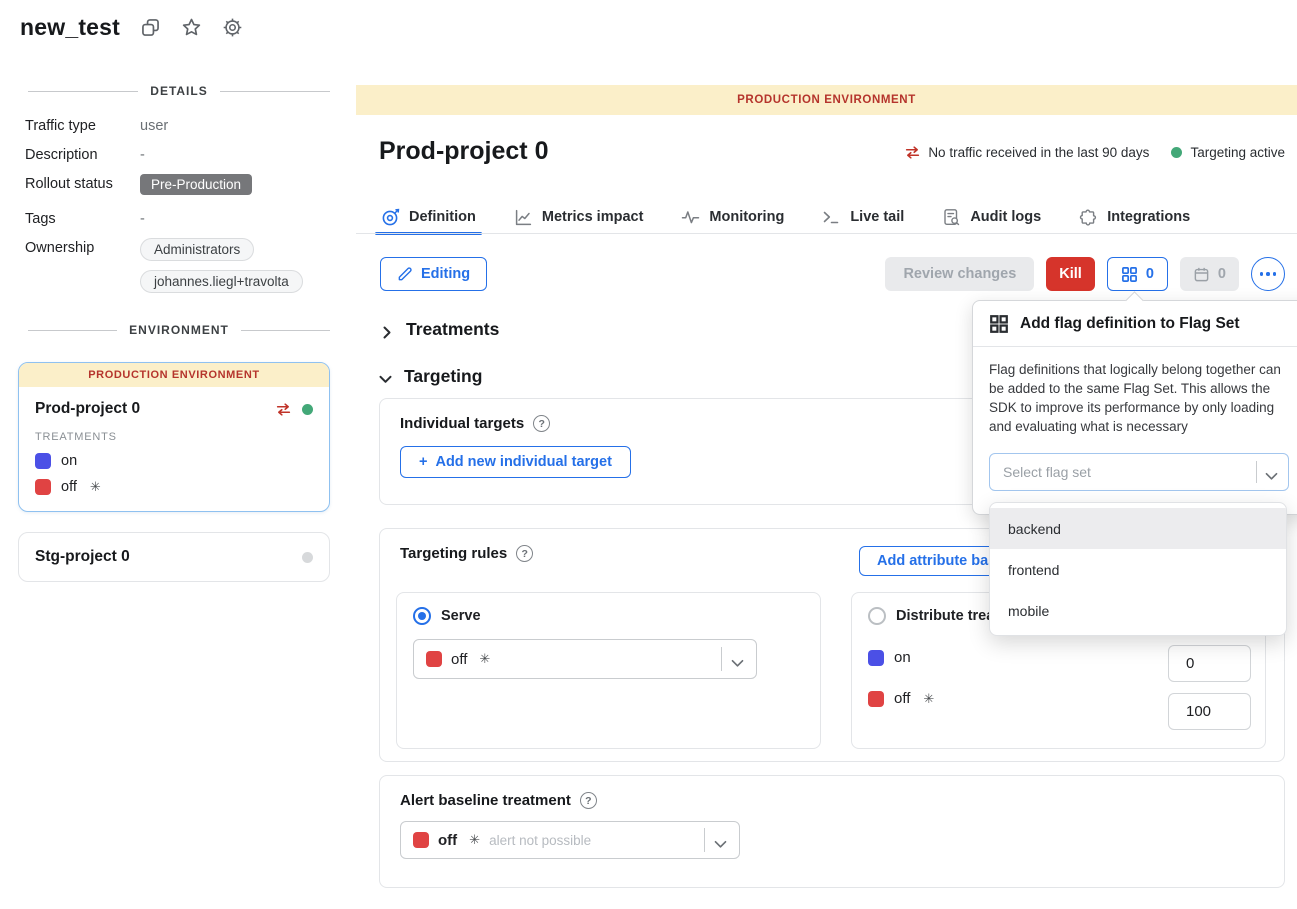 The height and width of the screenshot is (909, 1297). What do you see at coordinates (88, 408) in the screenshot?
I see `environment-name: Prod-project 0` at bounding box center [88, 408].